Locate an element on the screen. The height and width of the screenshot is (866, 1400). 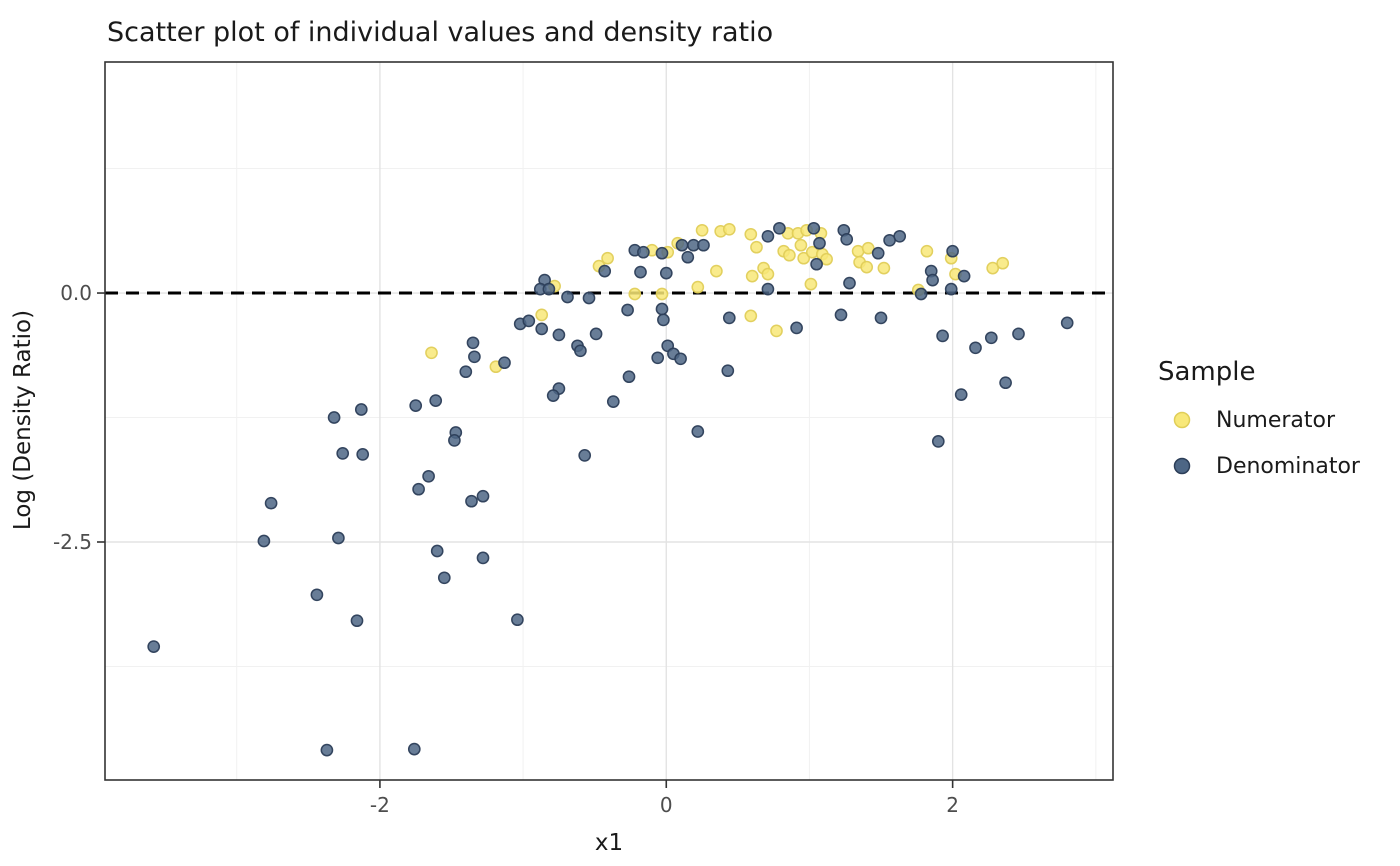
x-axis-ticks: -2 0 2 is located at coordinates (664, 798).